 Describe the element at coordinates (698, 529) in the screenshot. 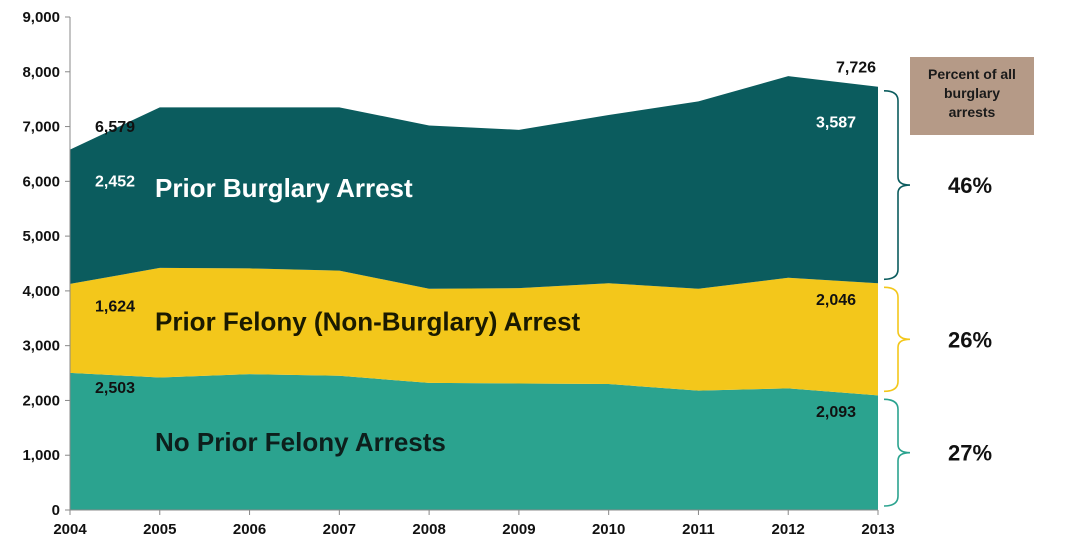

I see `x-tick-label: 2011` at that location.